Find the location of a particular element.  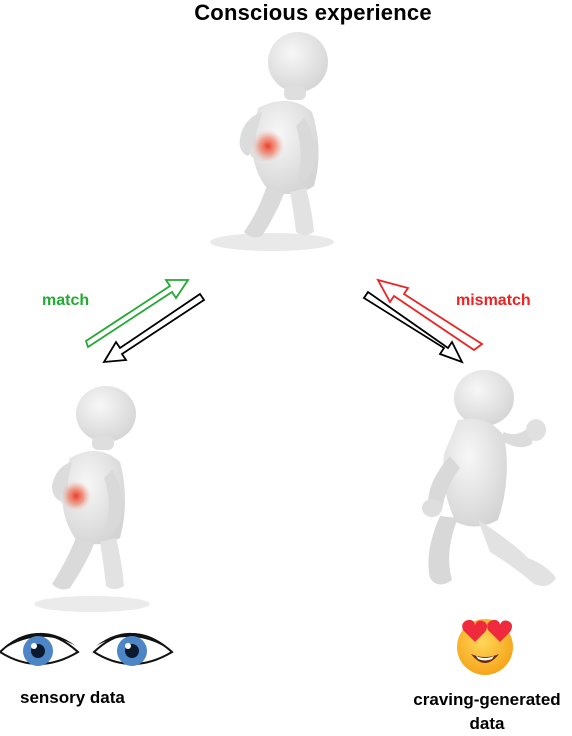

top-to-craving-arrow is located at coordinates (413, 327).